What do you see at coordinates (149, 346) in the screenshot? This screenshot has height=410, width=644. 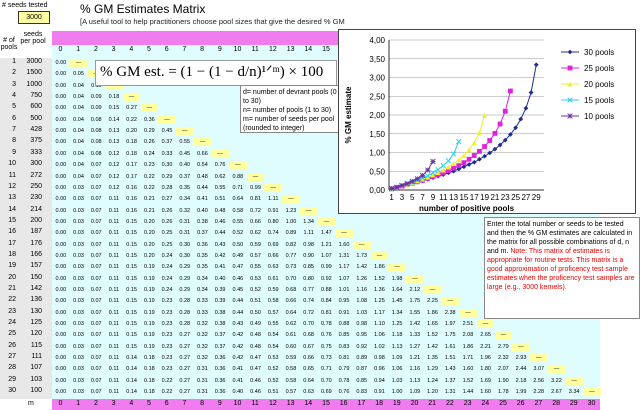 I see `matrix-cell: 0.19` at bounding box center [149, 346].